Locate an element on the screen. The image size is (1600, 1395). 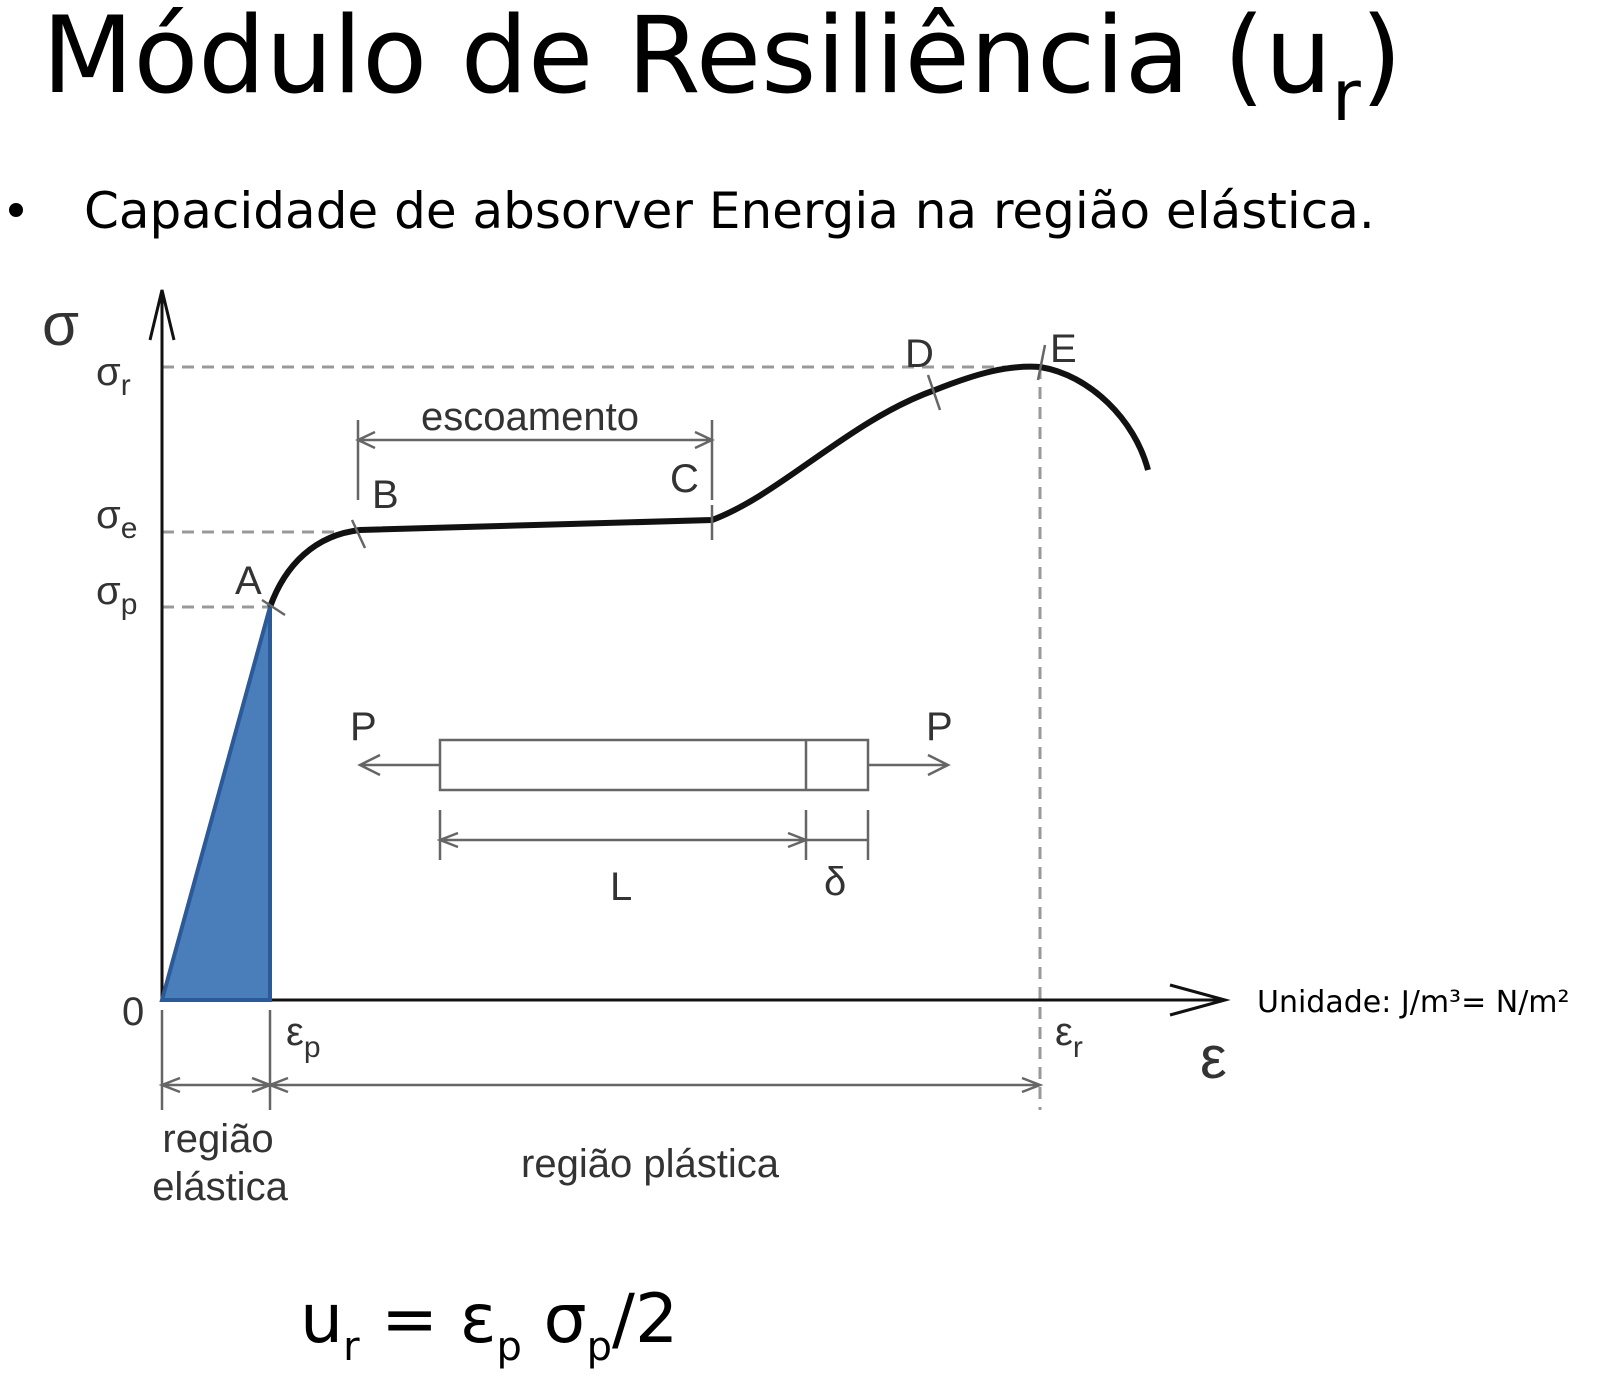
point-label: B is located at coordinates (385, 495).